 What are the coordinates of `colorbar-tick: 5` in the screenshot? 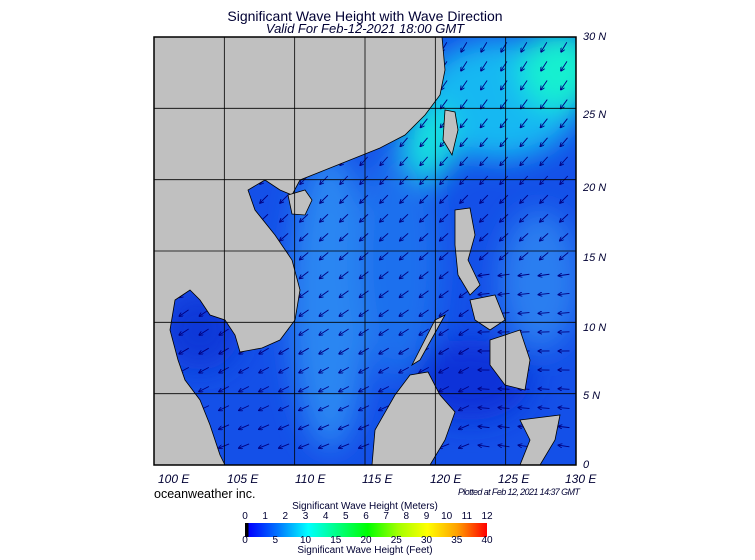 It's located at (275, 540).